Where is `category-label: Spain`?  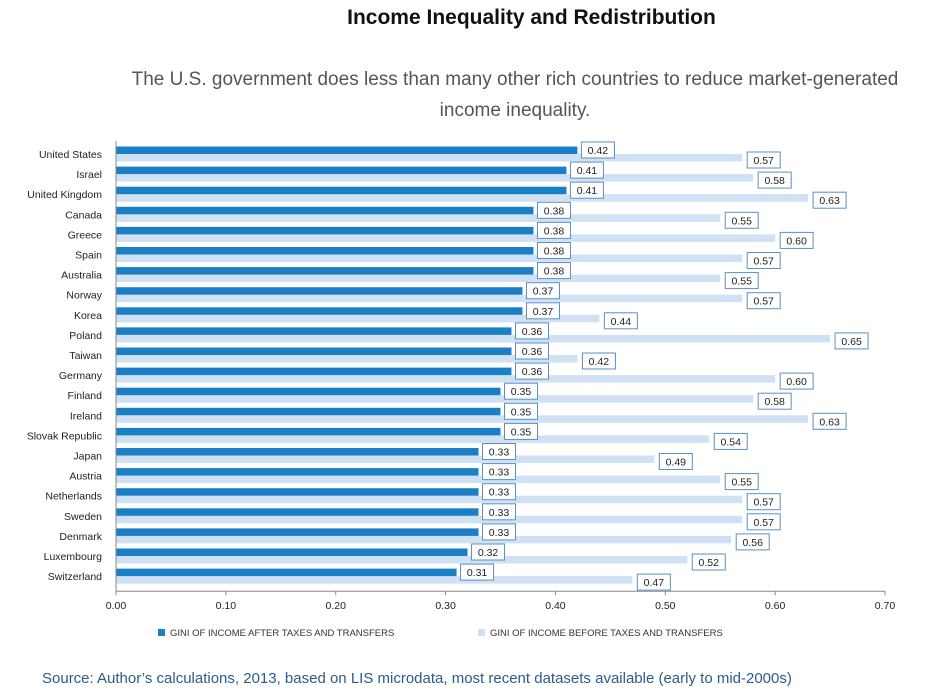
category-label: Spain is located at coordinates (88, 256).